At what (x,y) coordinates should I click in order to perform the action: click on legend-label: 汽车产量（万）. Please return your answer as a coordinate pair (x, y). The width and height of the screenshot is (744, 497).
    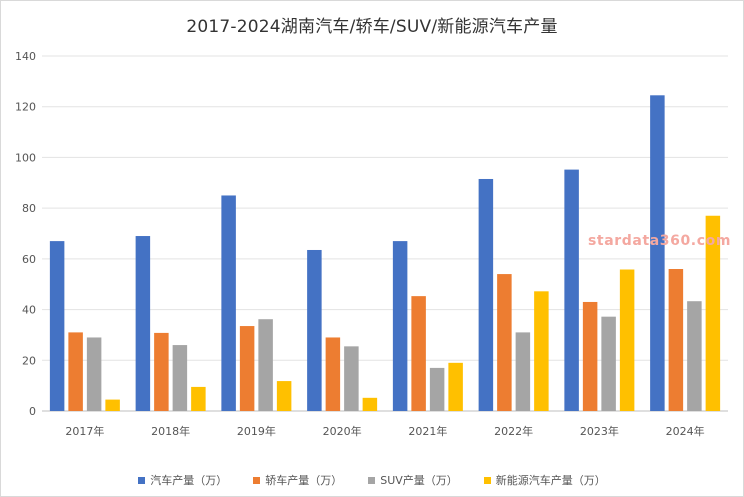
    Looking at the image, I should click on (189, 480).